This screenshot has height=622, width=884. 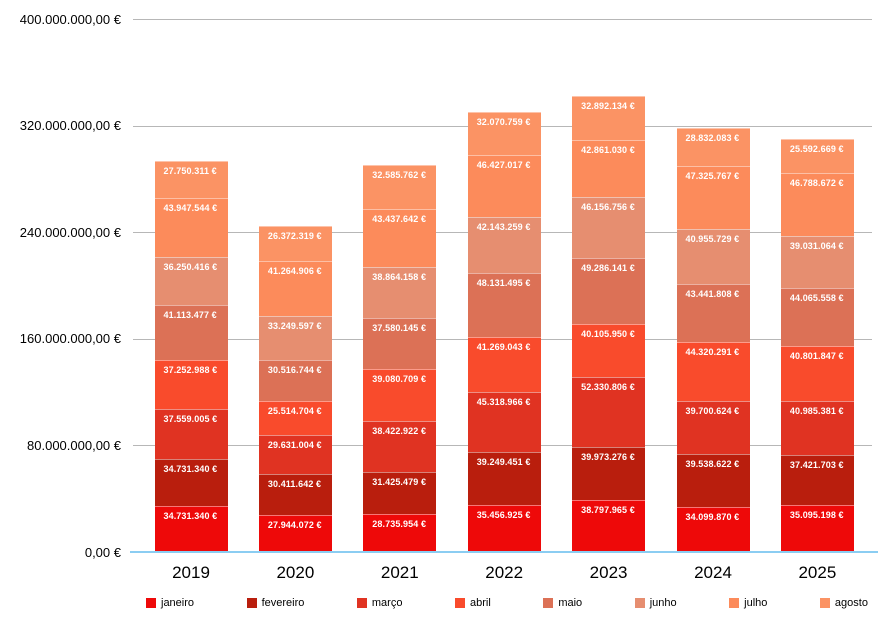 What do you see at coordinates (504, 422) in the screenshot?
I see `bar-segment-março-2022: 45.318.966 €` at bounding box center [504, 422].